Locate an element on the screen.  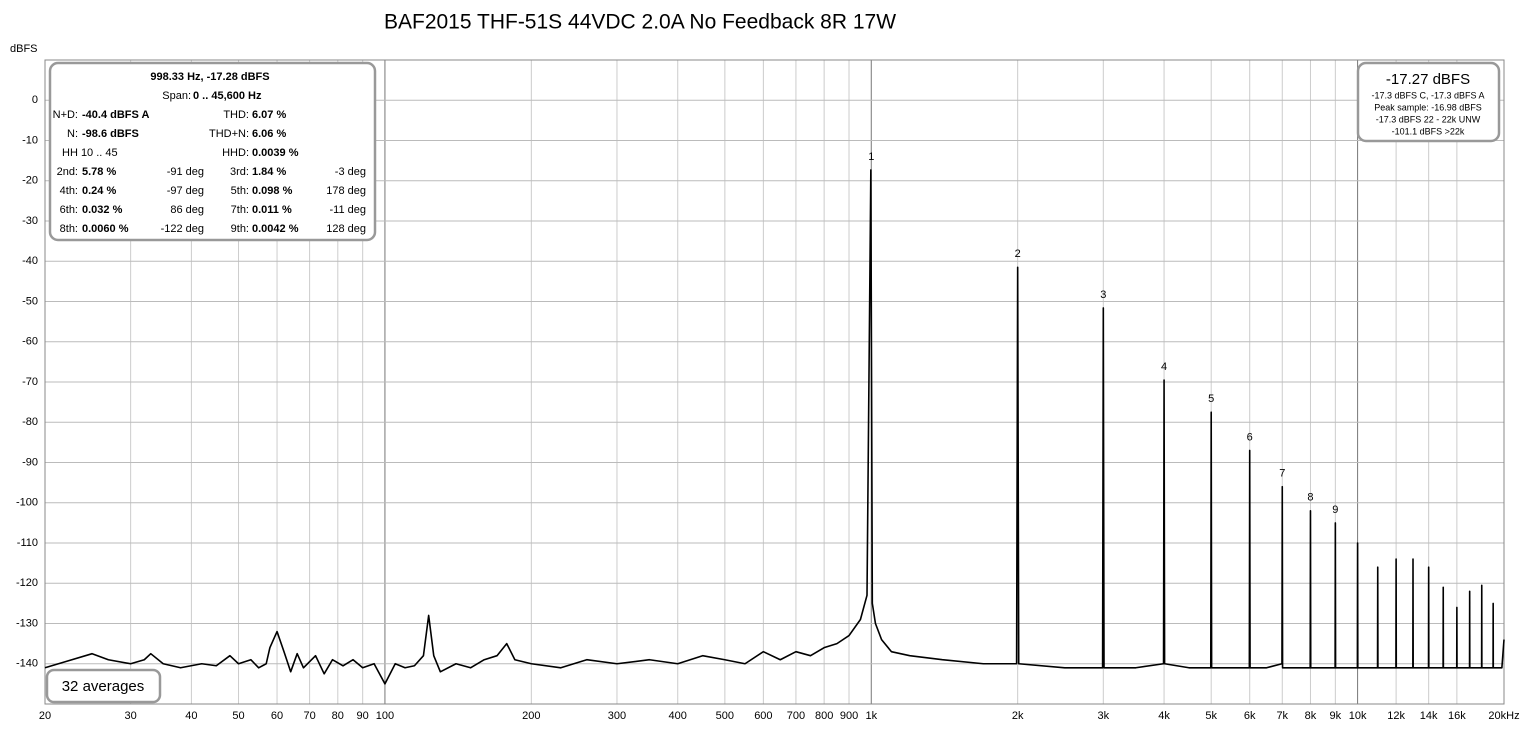
x-tick-label: 100 is located at coordinates (385, 716).